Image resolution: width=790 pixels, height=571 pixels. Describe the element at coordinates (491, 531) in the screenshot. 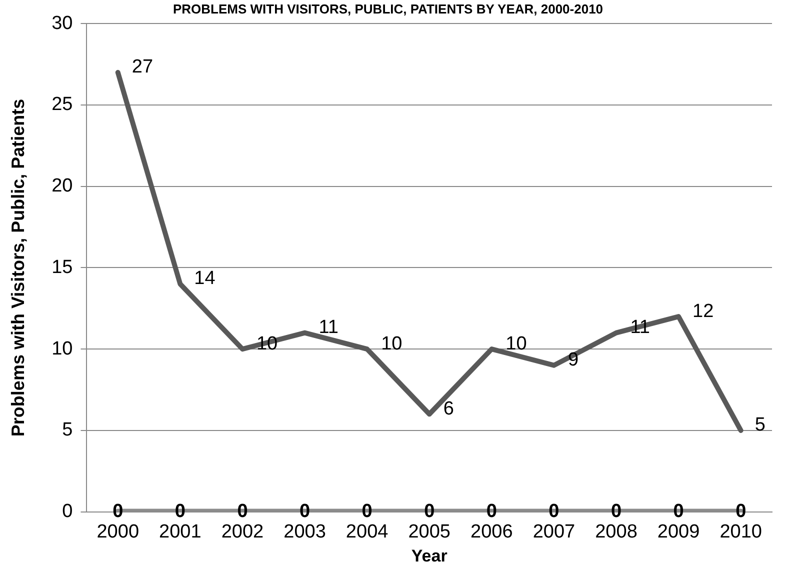

I see `x-tick-label: 2006` at that location.